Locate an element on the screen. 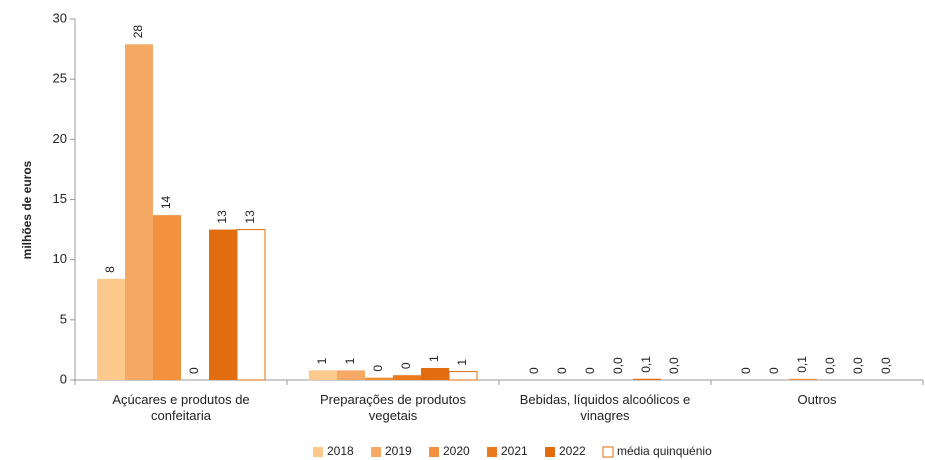  x-tick-label: Outros is located at coordinates (817, 399).